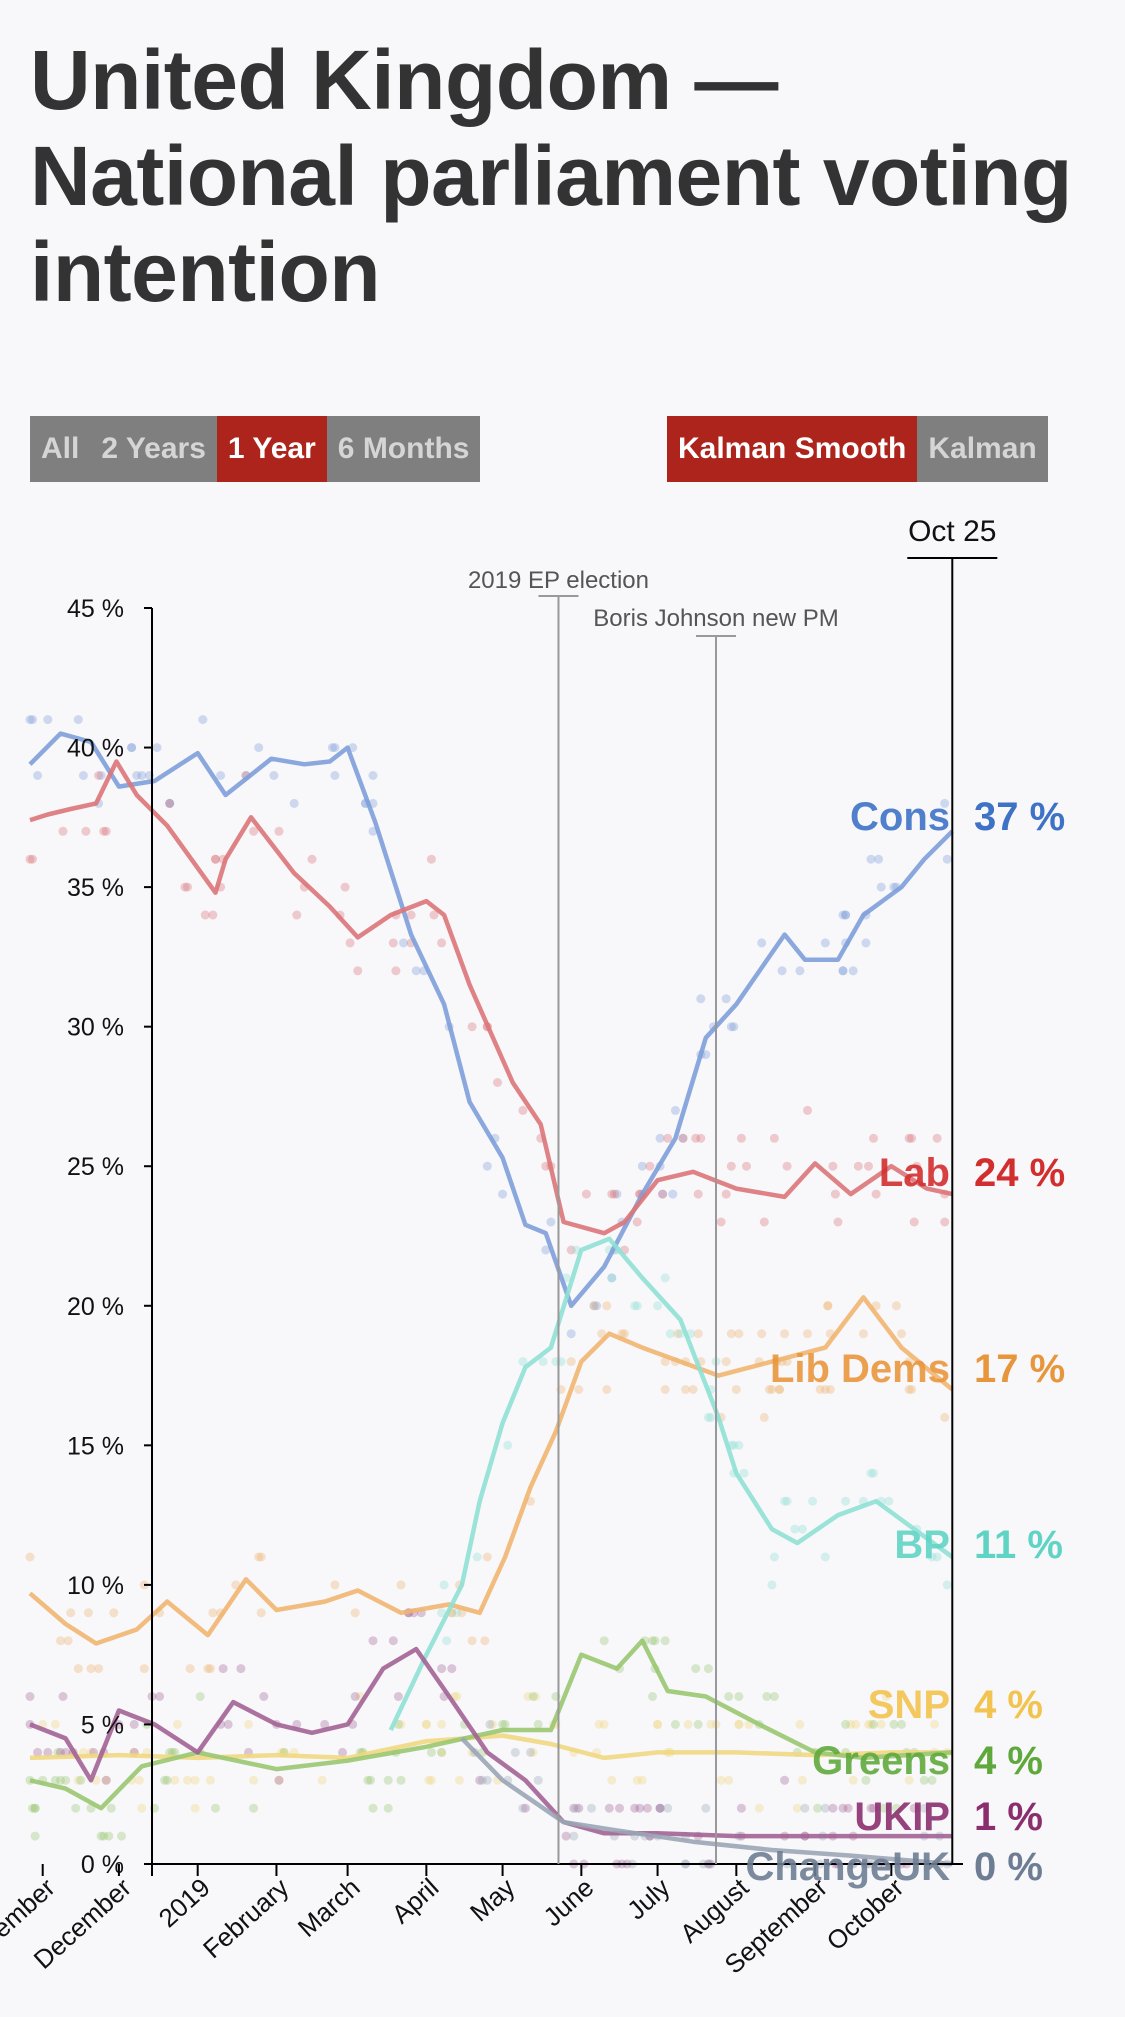 The height and width of the screenshot is (2017, 1125). I want to click on range-6-months-button: 6 Months, so click(403, 449).